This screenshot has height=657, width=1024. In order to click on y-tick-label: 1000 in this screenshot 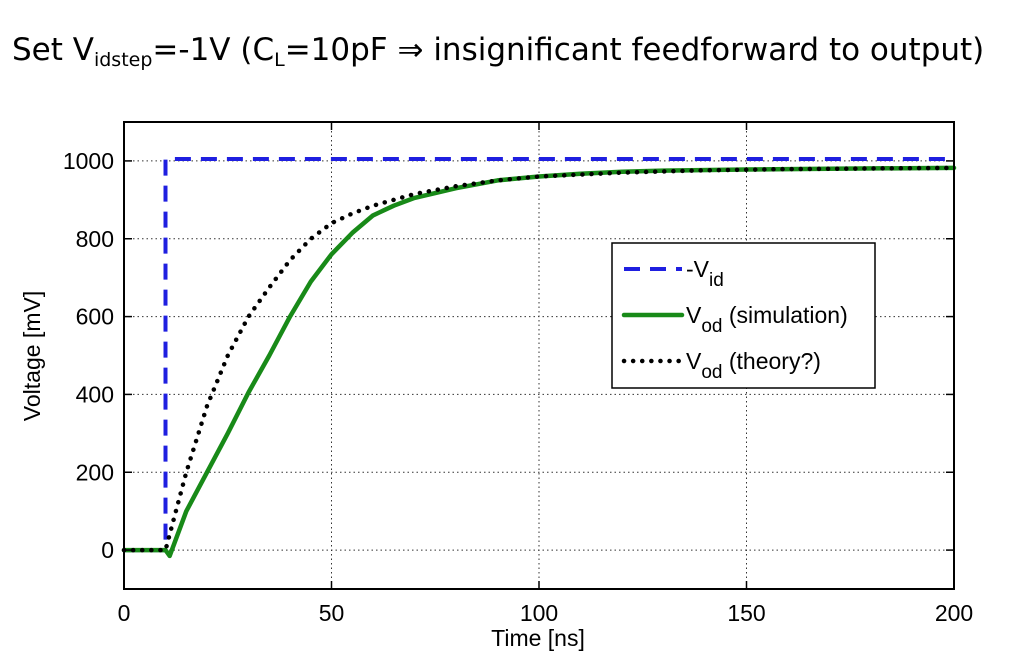, I will do `click(88, 161)`.